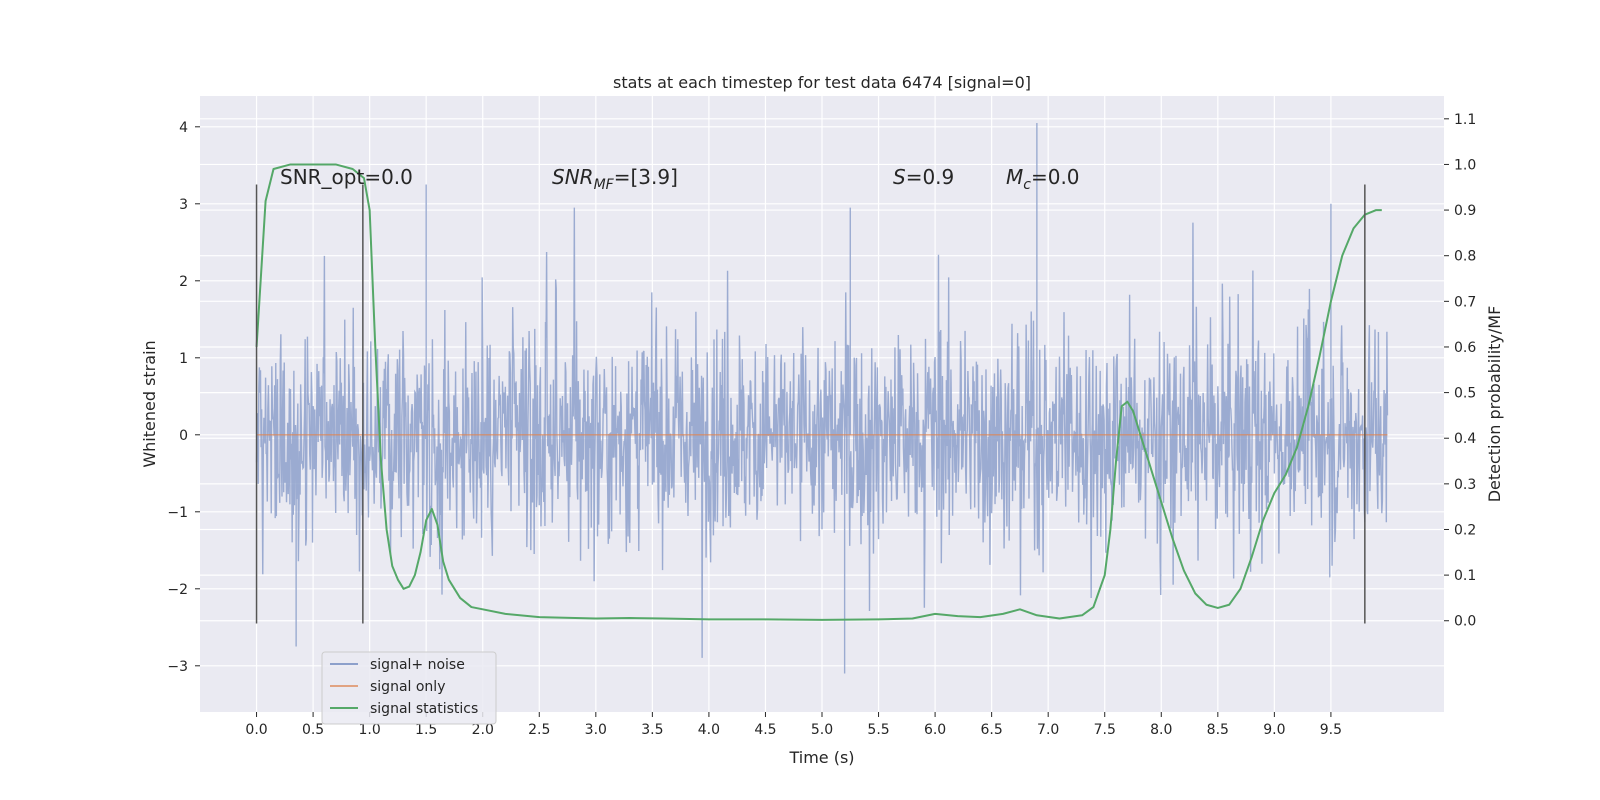  Describe the element at coordinates (483, 730) in the screenshot. I see `x-tick-label: 2.0` at that location.